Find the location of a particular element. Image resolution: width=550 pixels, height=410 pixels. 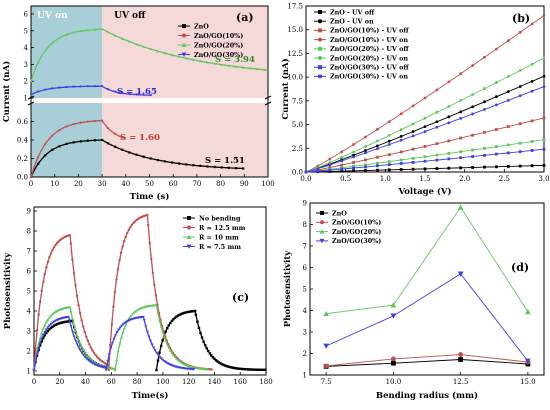

annotation-s-1-65: S = 1.65 is located at coordinates (137, 92).